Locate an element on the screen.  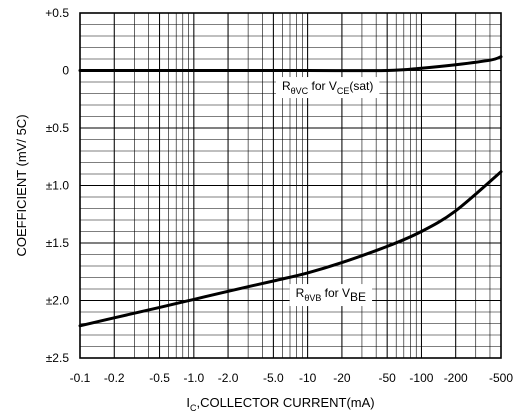
y-tick-label: ±1.5 is located at coordinates (58, 243).